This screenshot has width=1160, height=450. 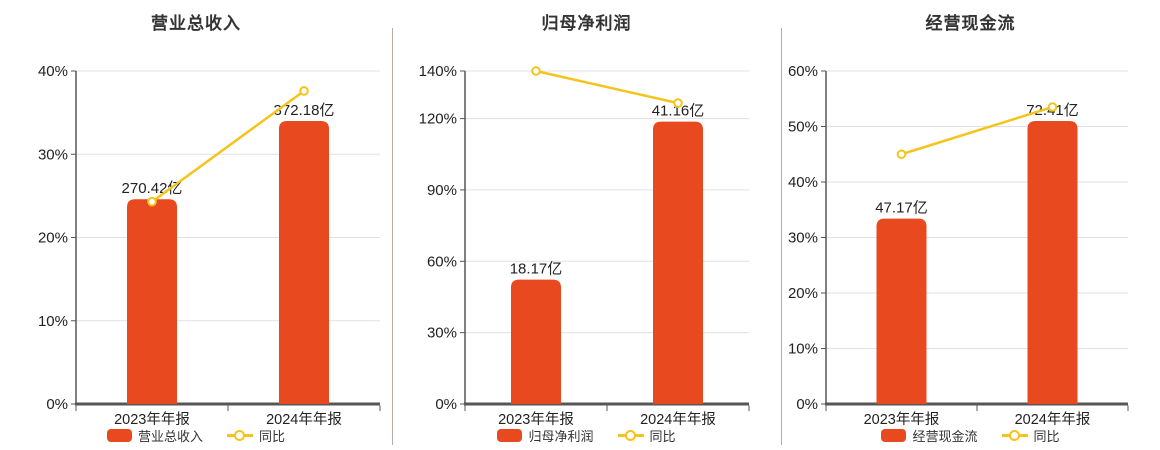 I want to click on chart-title: 归母净利润, so click(x=586, y=23).